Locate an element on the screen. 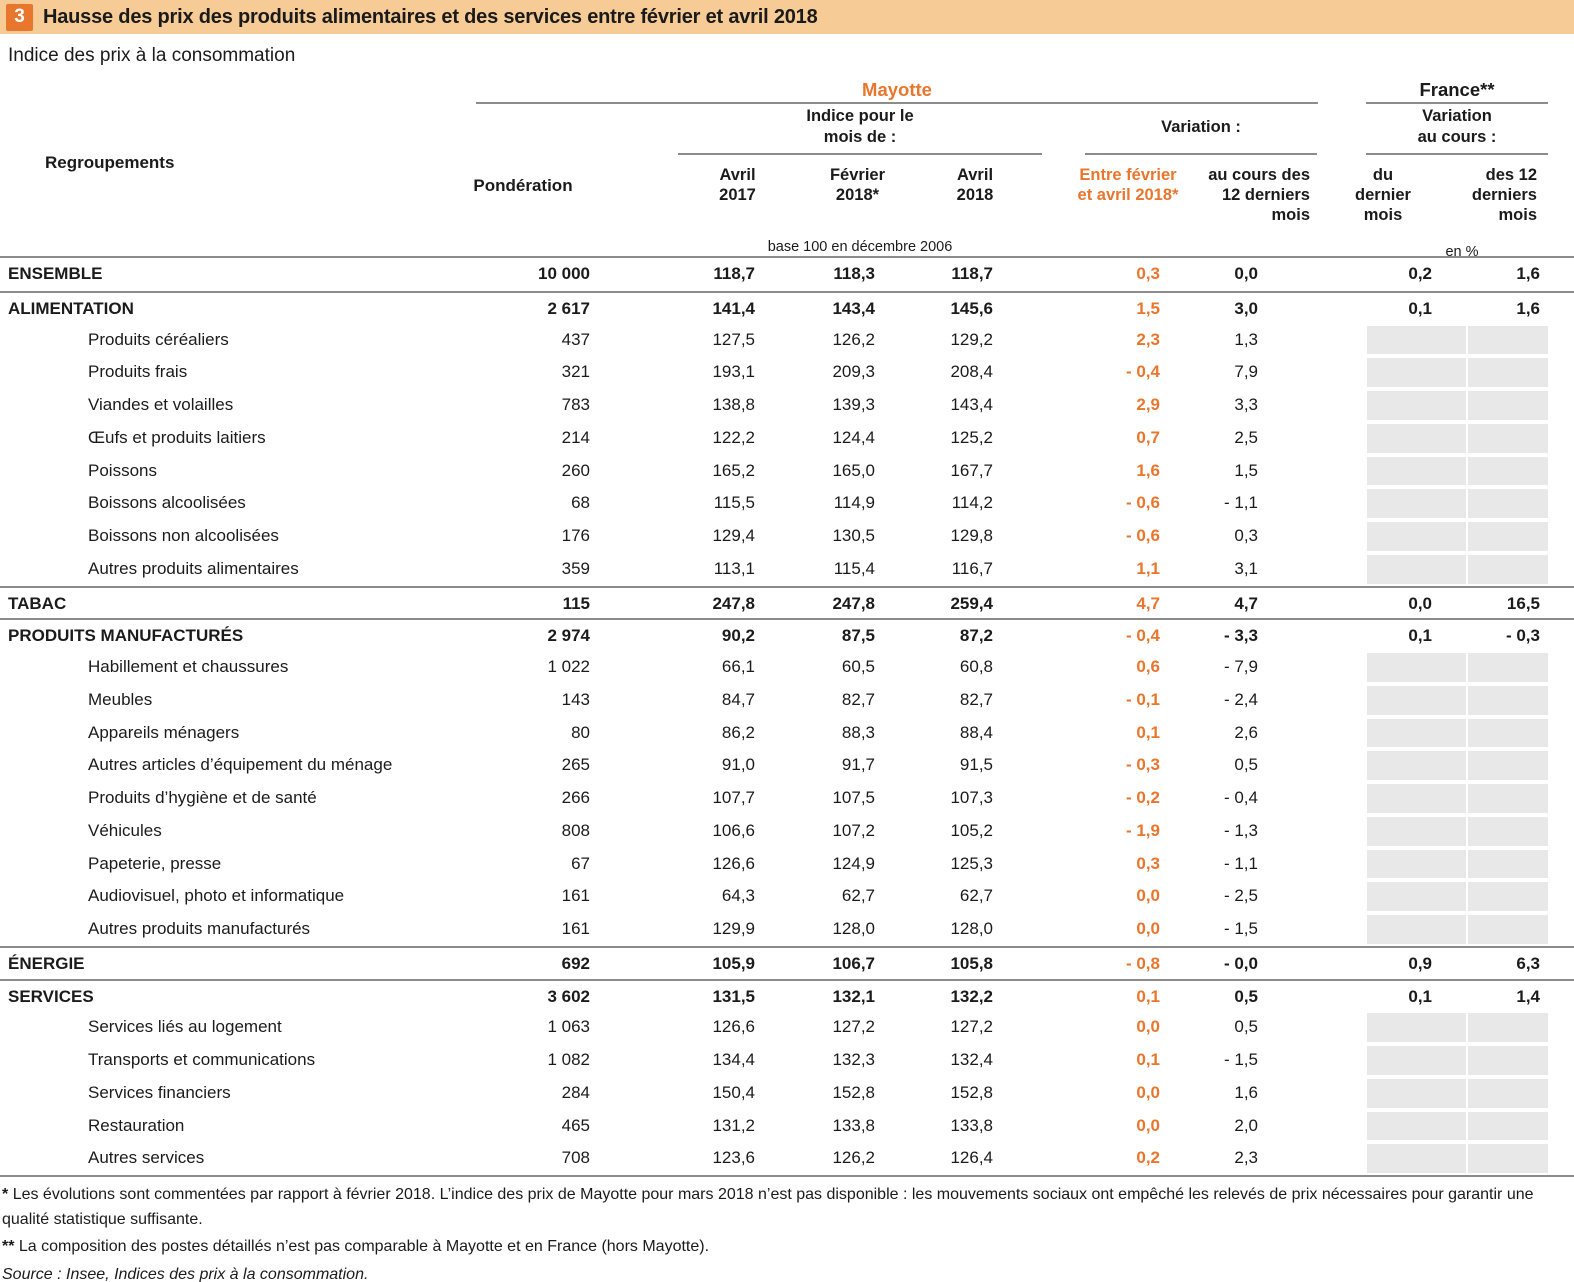 The width and height of the screenshot is (1574, 1282). row-label: Boissons non alcoolisées is located at coordinates (183, 535).